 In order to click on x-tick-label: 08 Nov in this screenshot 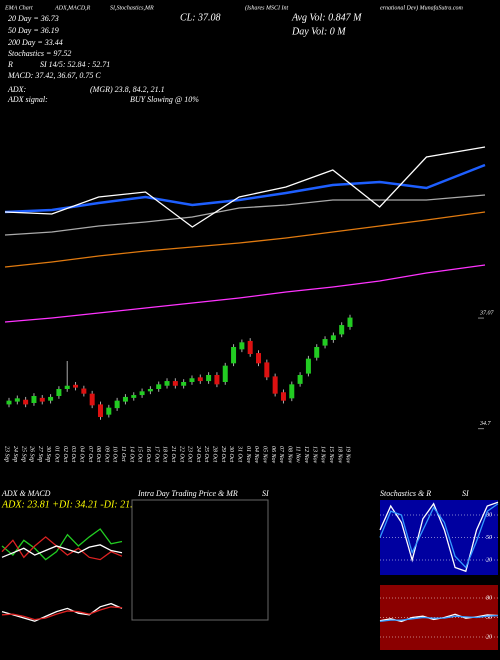, I will do `click(289, 455)`.